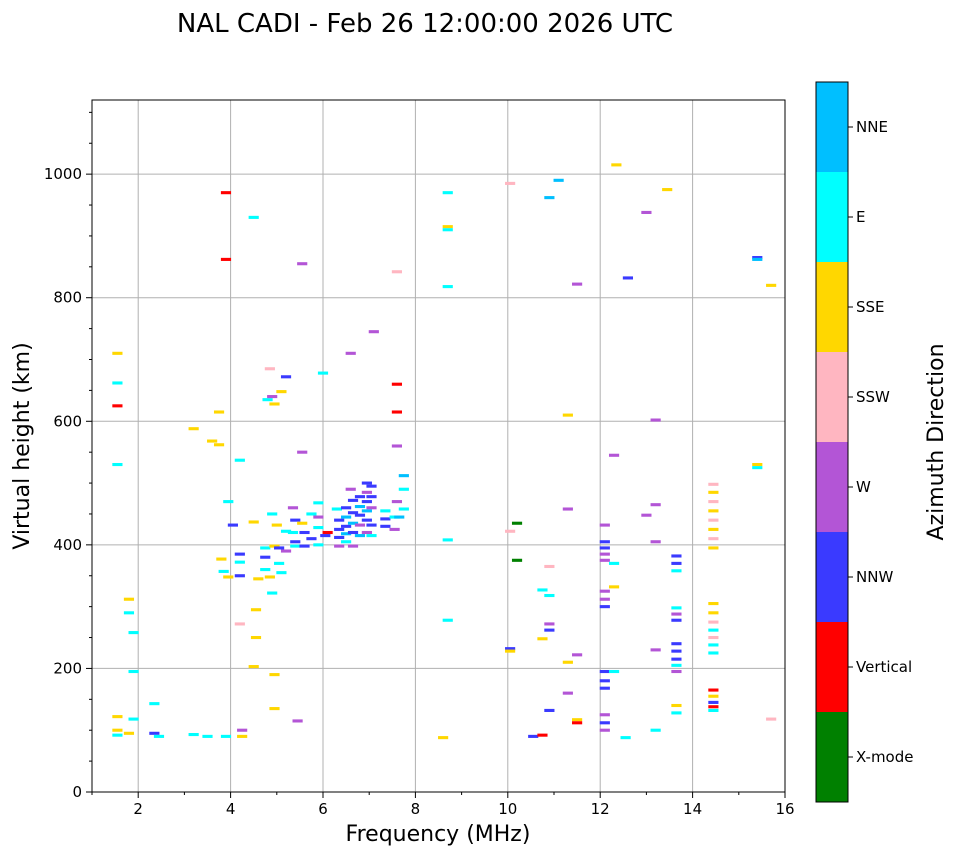  Describe the element at coordinates (692, 809) in the screenshot. I see `x-tick-label: 14` at that location.